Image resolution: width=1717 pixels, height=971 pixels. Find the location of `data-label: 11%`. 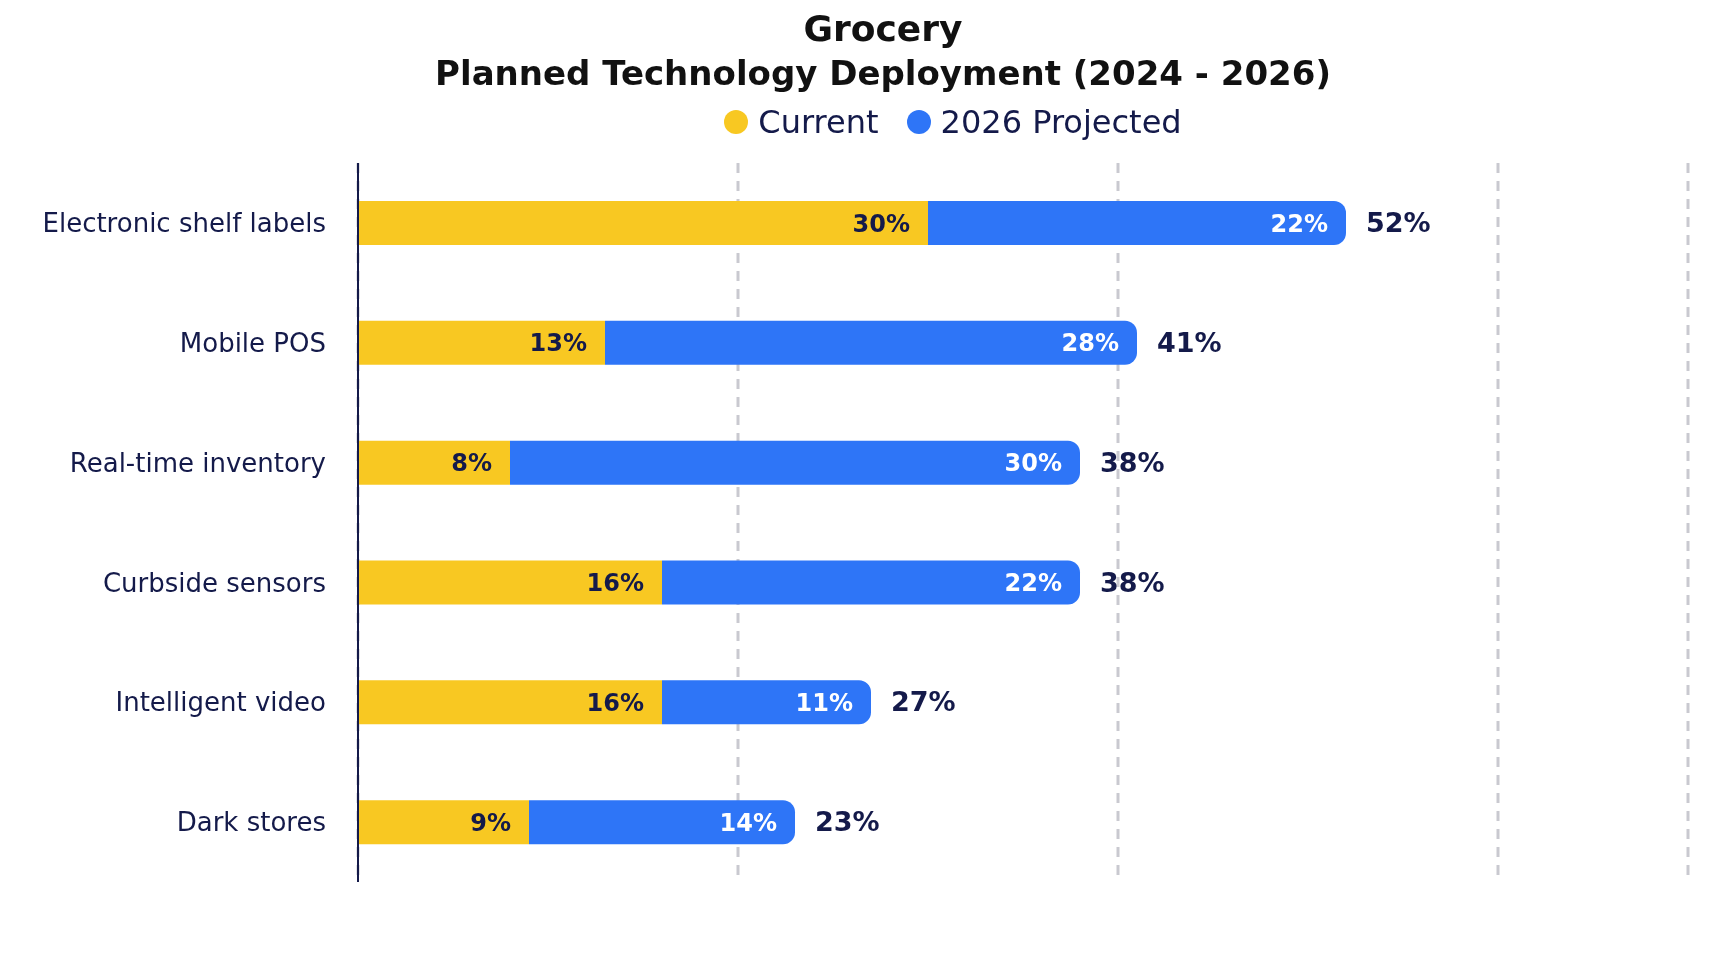

data-label: 11% is located at coordinates (824, 702).